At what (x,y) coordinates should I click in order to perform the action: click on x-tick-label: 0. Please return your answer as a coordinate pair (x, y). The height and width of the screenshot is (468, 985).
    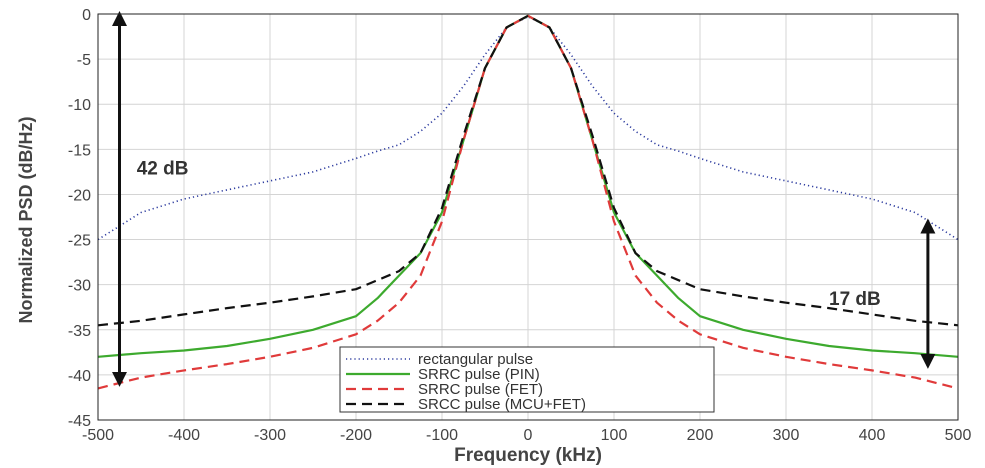
    Looking at the image, I should click on (528, 435).